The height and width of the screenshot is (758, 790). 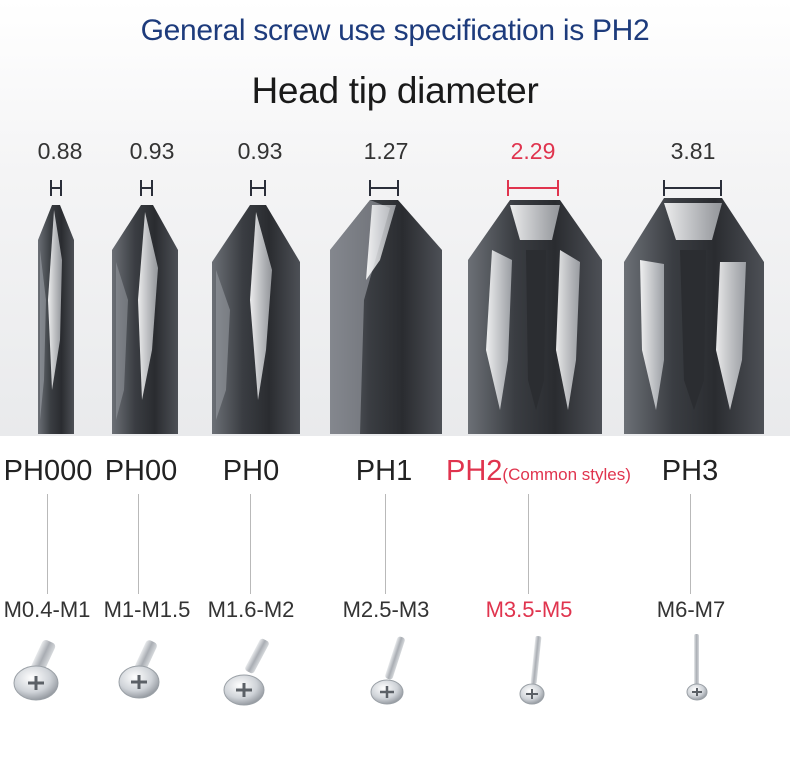 I want to click on screw-size-ph1: M2.5-M3, so click(x=386, y=610).